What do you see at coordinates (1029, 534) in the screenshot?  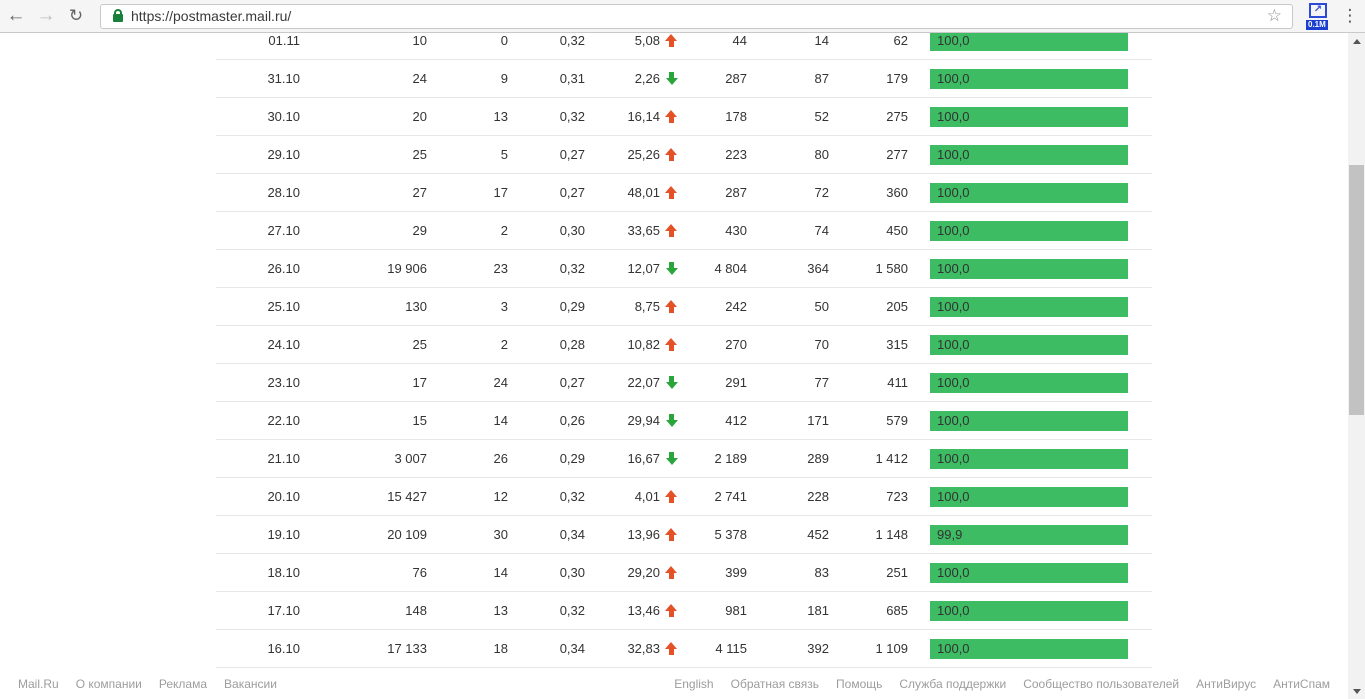 I see `delivery-bar-track: 99,9` at bounding box center [1029, 534].